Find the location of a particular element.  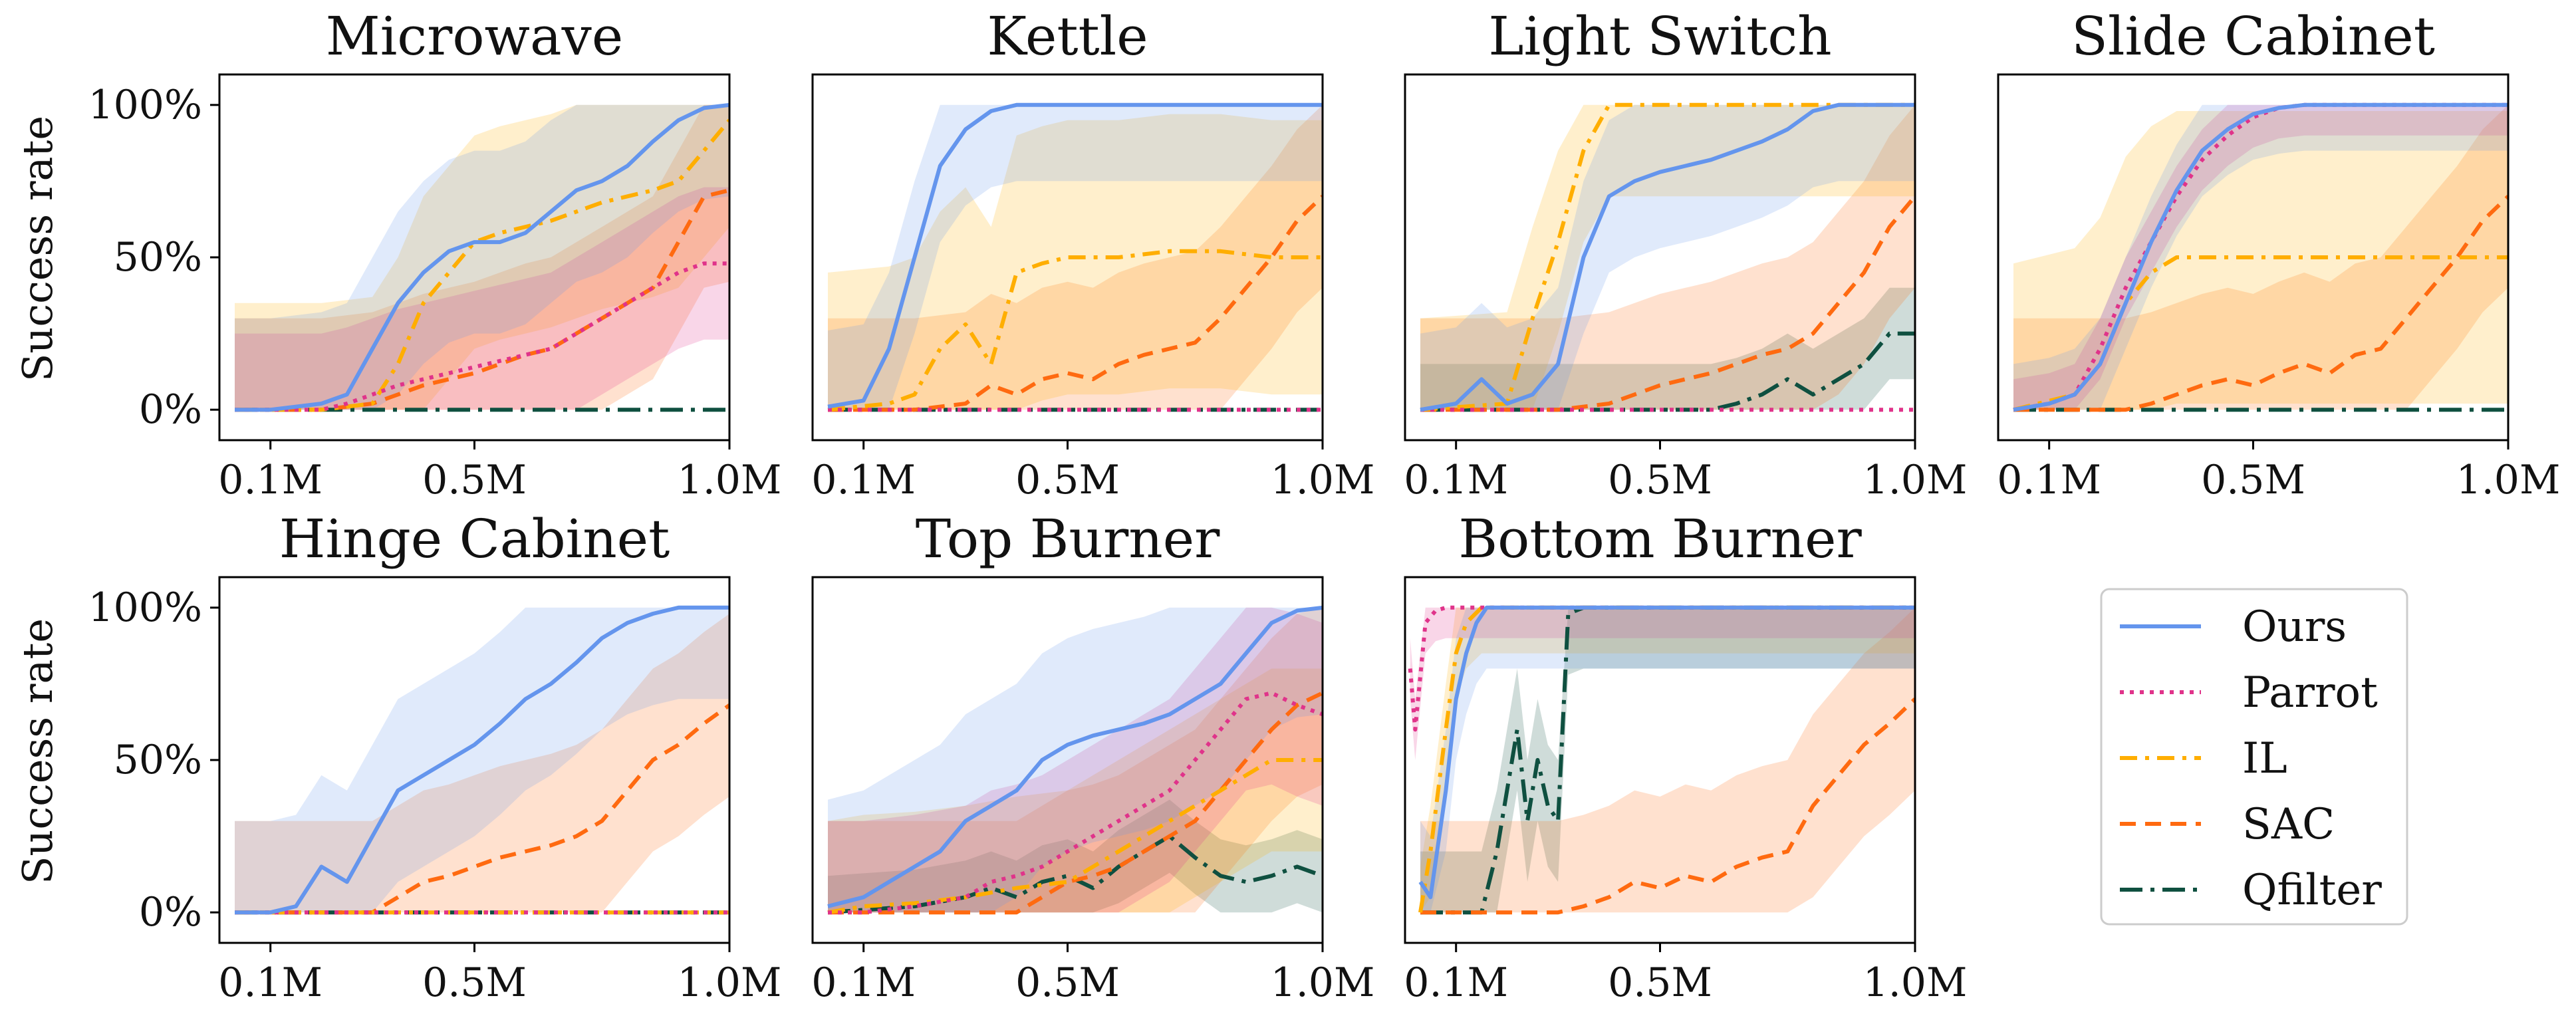

chart-title: Slide Cabinet is located at coordinates (2253, 36).